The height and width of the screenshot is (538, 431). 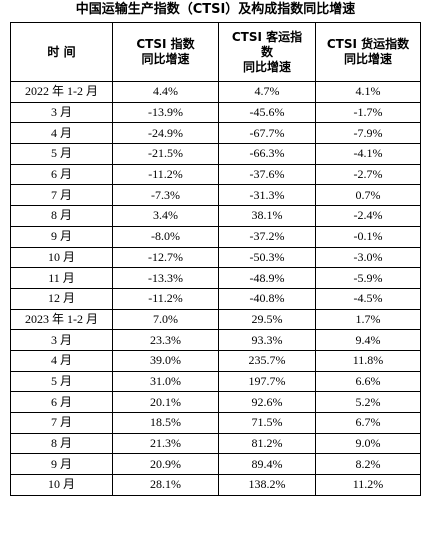 What do you see at coordinates (267, 381) in the screenshot?
I see `value-cell: 197.7%` at bounding box center [267, 381].